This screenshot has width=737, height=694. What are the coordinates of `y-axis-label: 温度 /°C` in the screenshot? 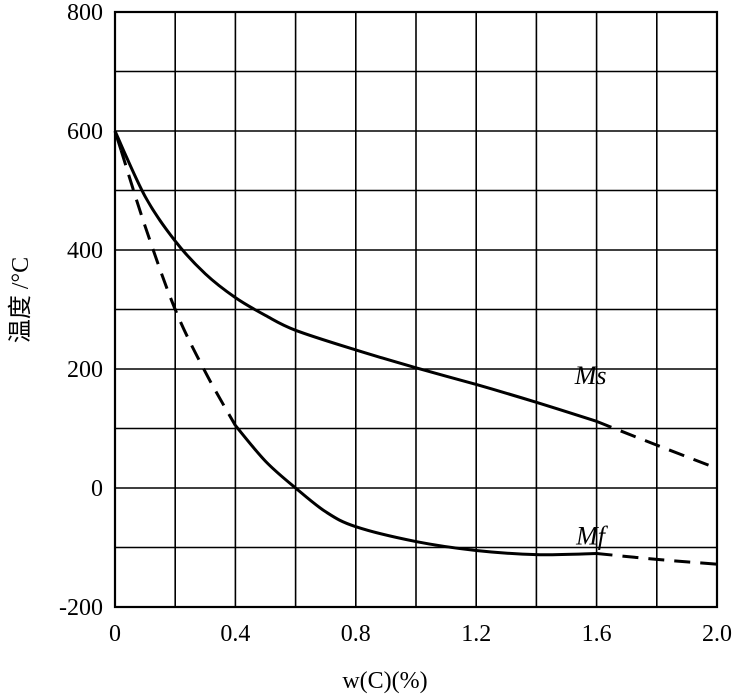 It's located at (20, 300).